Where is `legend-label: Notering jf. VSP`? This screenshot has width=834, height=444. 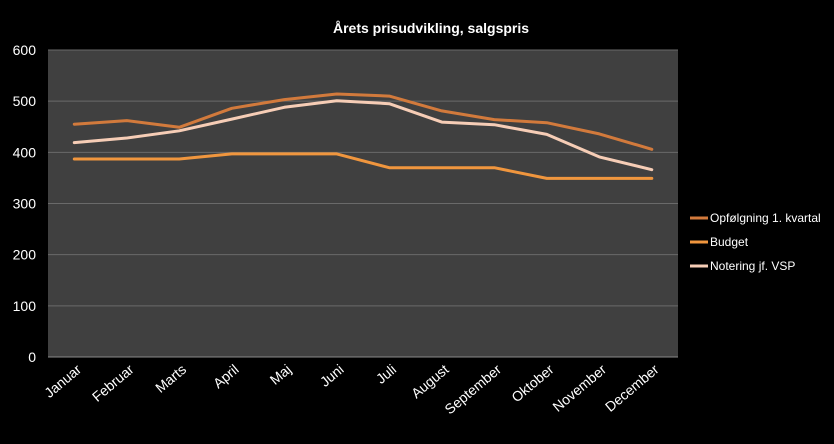
legend-label: Notering jf. VSP is located at coordinates (752, 266).